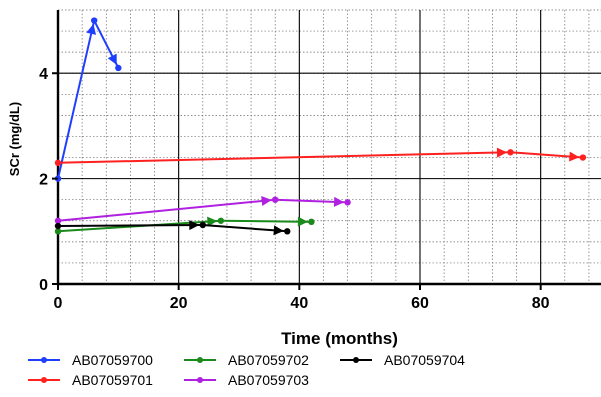 This screenshot has width=601, height=397. I want to click on y-tick-label: 4, so click(43, 74).